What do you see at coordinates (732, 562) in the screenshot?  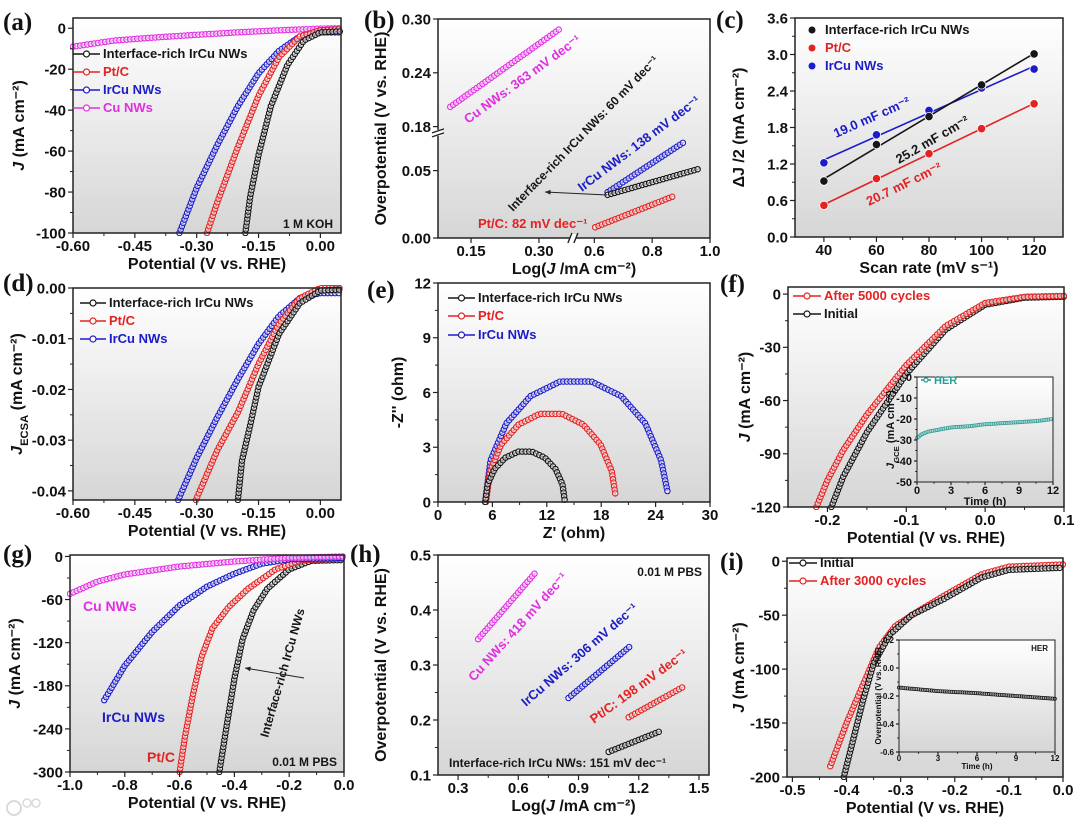 I see `panel-label: (i)` at bounding box center [732, 562].